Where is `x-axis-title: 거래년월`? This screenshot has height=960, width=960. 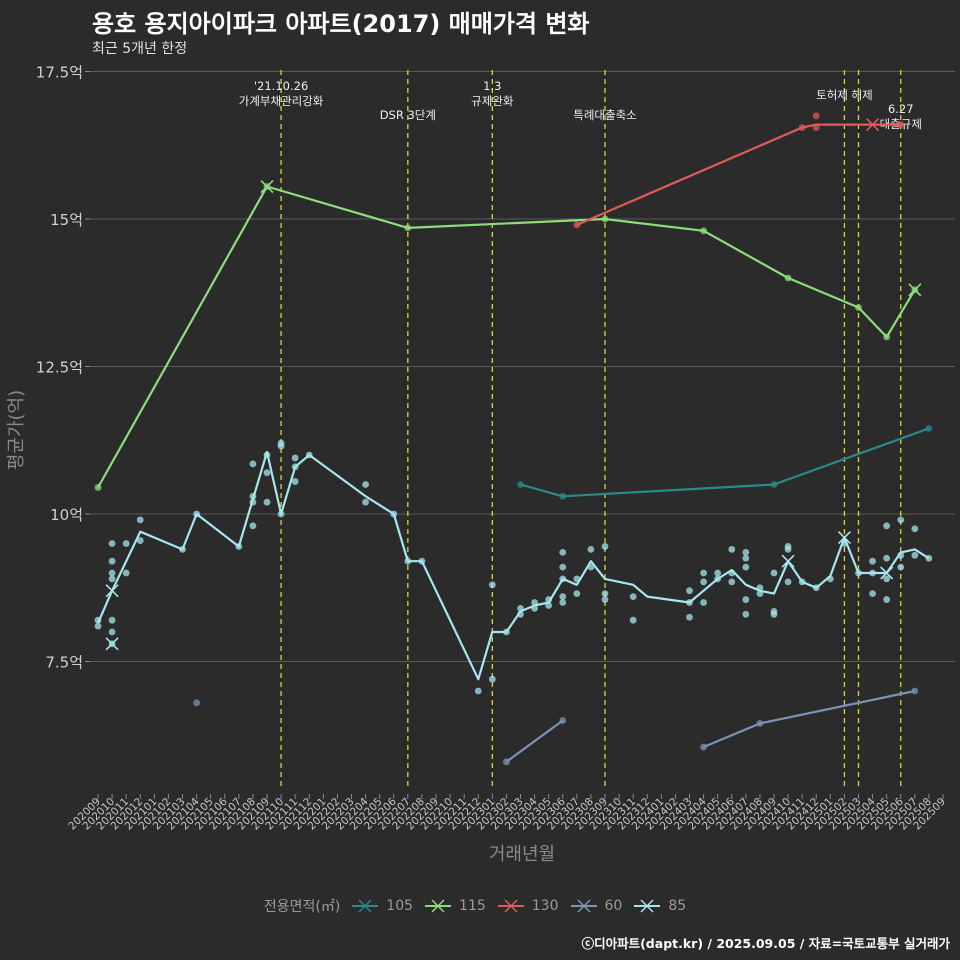 x-axis-title: 거래년월 is located at coordinates (522, 854).